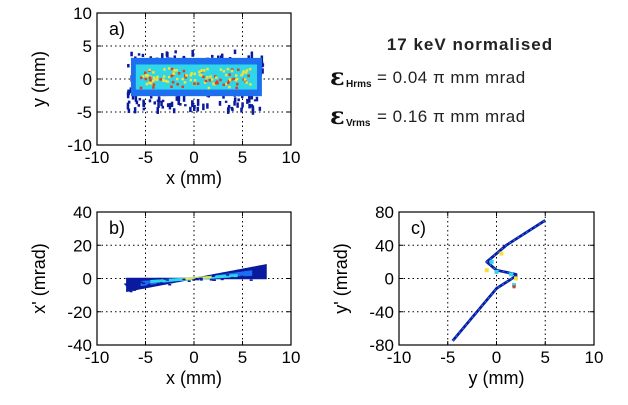 The height and width of the screenshot is (405, 628). Describe the element at coordinates (82, 13) in the screenshot. I see `y-tick-label: 10` at that location.